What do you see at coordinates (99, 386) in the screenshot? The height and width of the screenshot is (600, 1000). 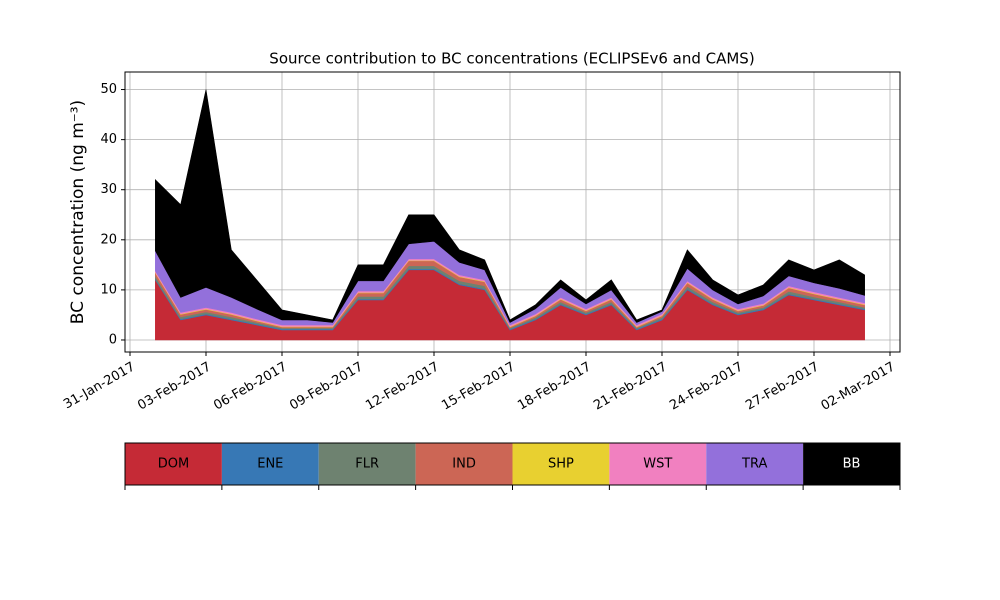 I see `x-tick-label: 31-Jan-2017` at bounding box center [99, 386].